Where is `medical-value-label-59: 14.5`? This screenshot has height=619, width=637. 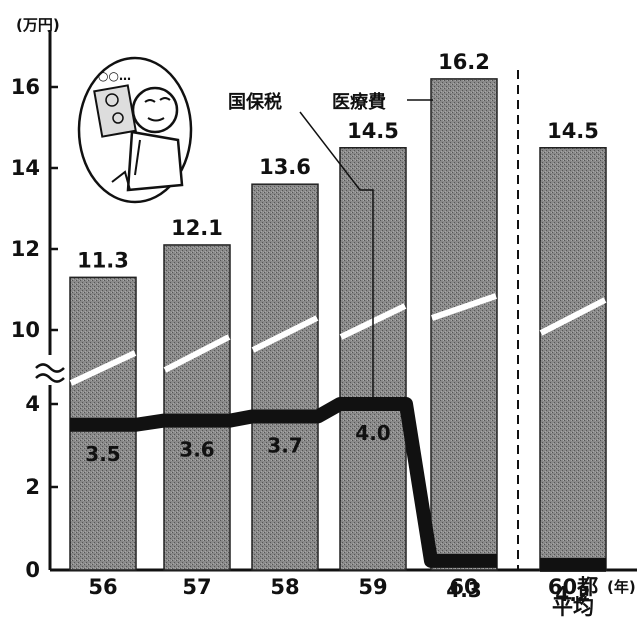
medical-value-label-59: 14.5 is located at coordinates (373, 131).